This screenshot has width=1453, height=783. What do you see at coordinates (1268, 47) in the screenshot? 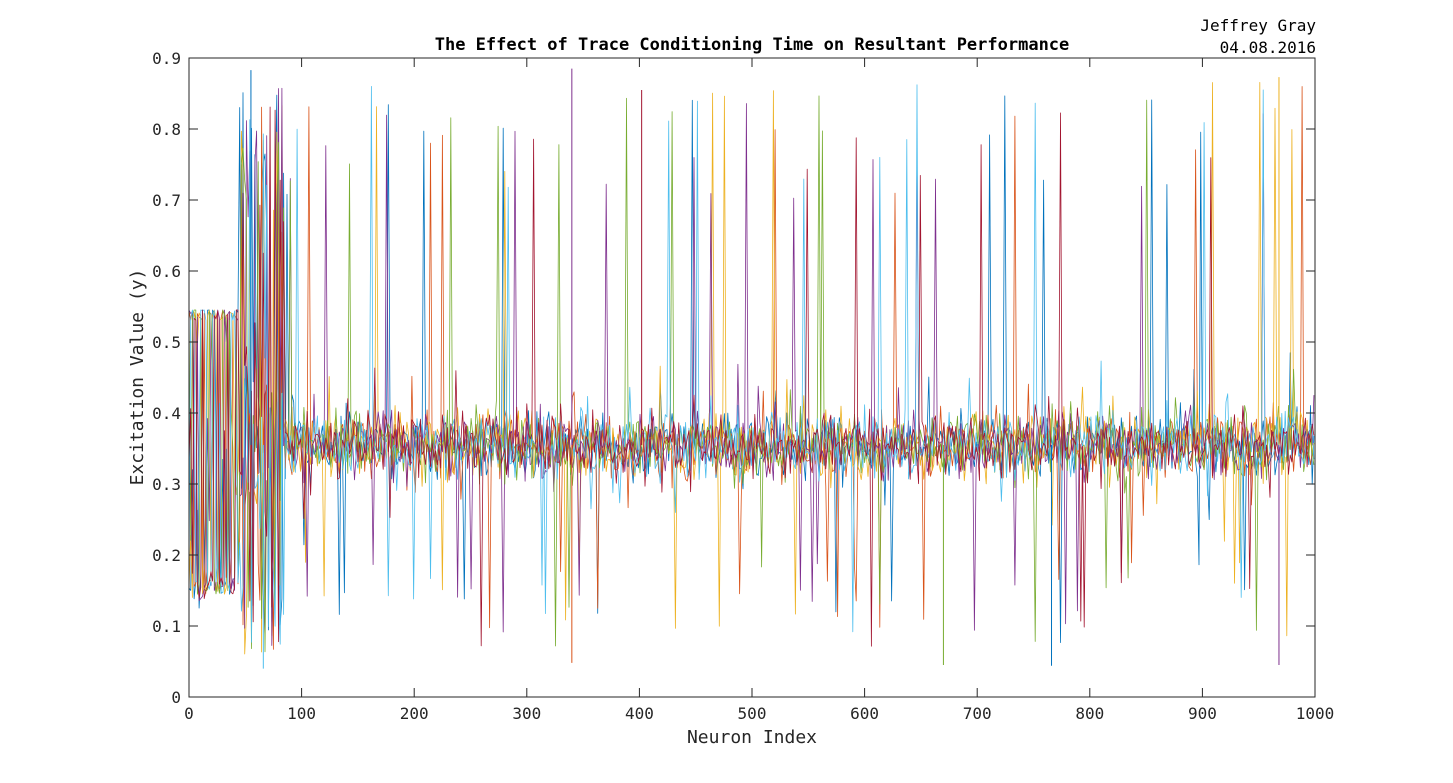
I see `date-annotation: 04.08.2016` at bounding box center [1268, 47].